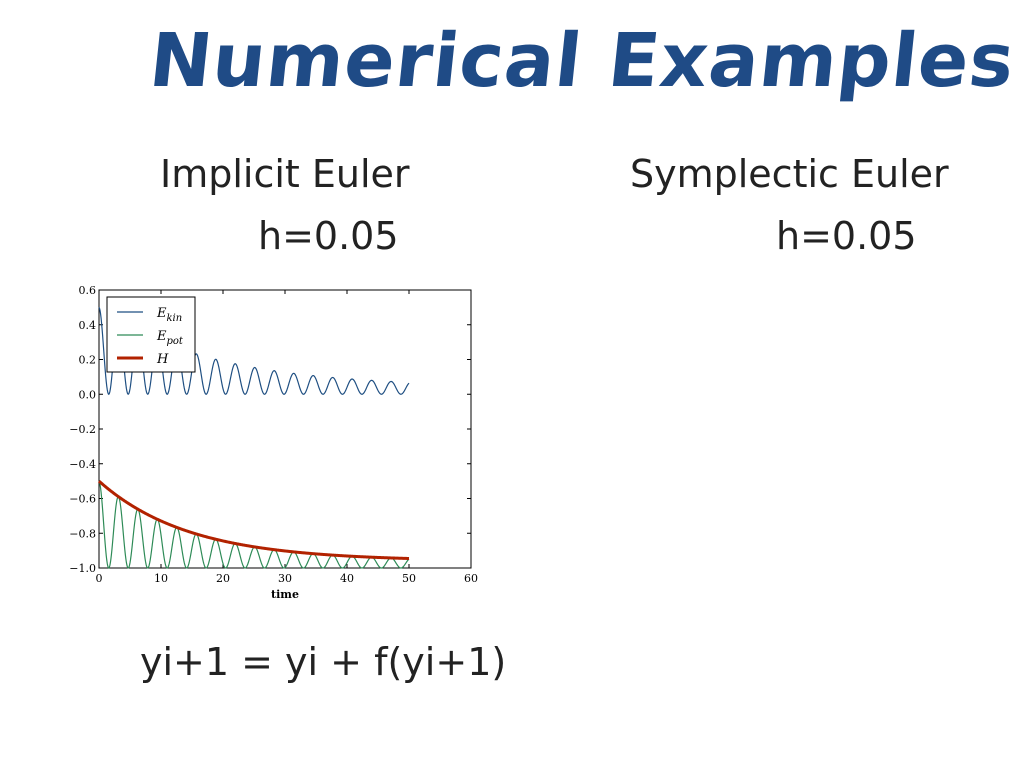 This screenshot has height=768, width=1024. Describe the element at coordinates (347, 578) in the screenshot. I see `x-tick-label: 40` at that location.